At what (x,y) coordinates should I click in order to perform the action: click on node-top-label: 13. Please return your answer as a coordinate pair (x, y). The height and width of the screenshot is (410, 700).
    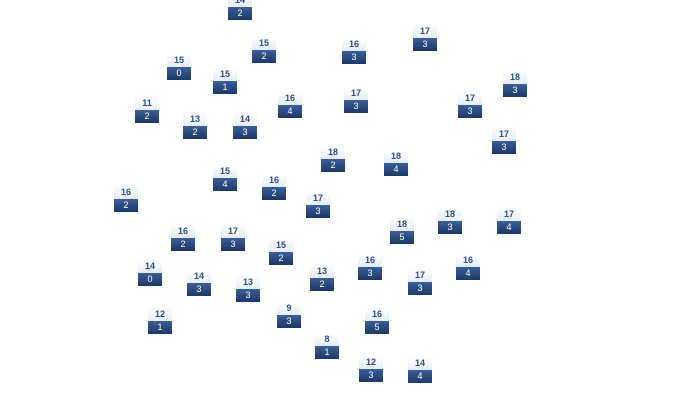
    Looking at the image, I should click on (322, 271).